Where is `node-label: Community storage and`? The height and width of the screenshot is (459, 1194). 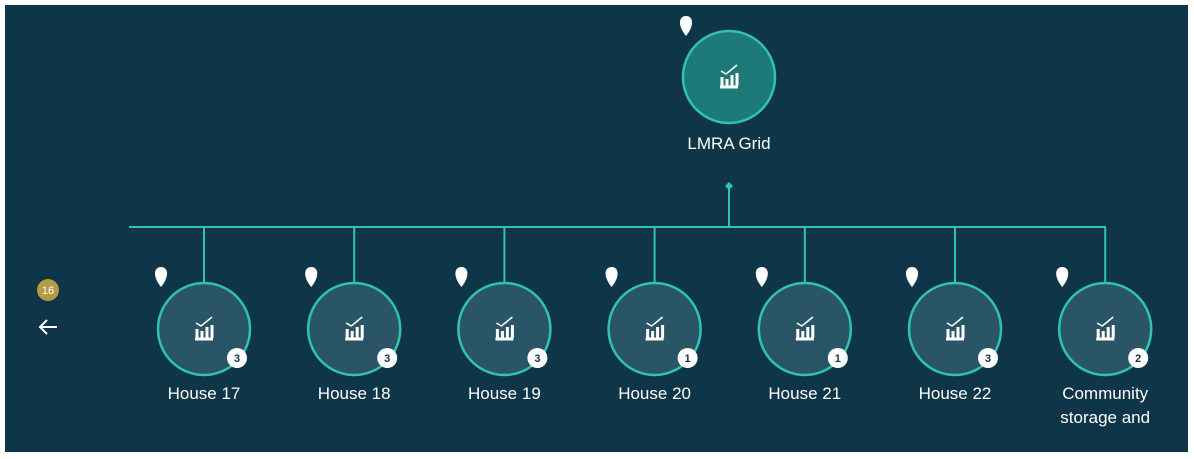
node-label: Community storage and is located at coordinates (1105, 405).